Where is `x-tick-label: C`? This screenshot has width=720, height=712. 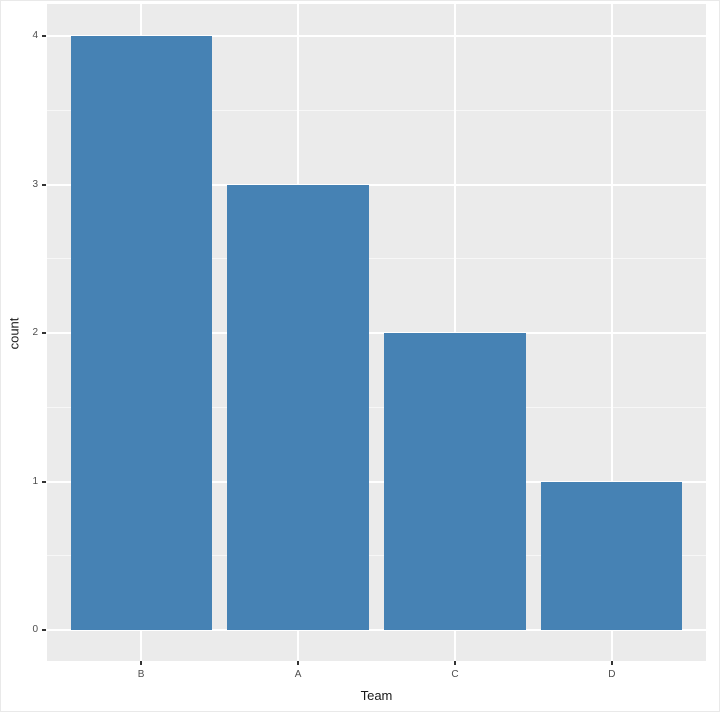 x-tick-label: C is located at coordinates (455, 674).